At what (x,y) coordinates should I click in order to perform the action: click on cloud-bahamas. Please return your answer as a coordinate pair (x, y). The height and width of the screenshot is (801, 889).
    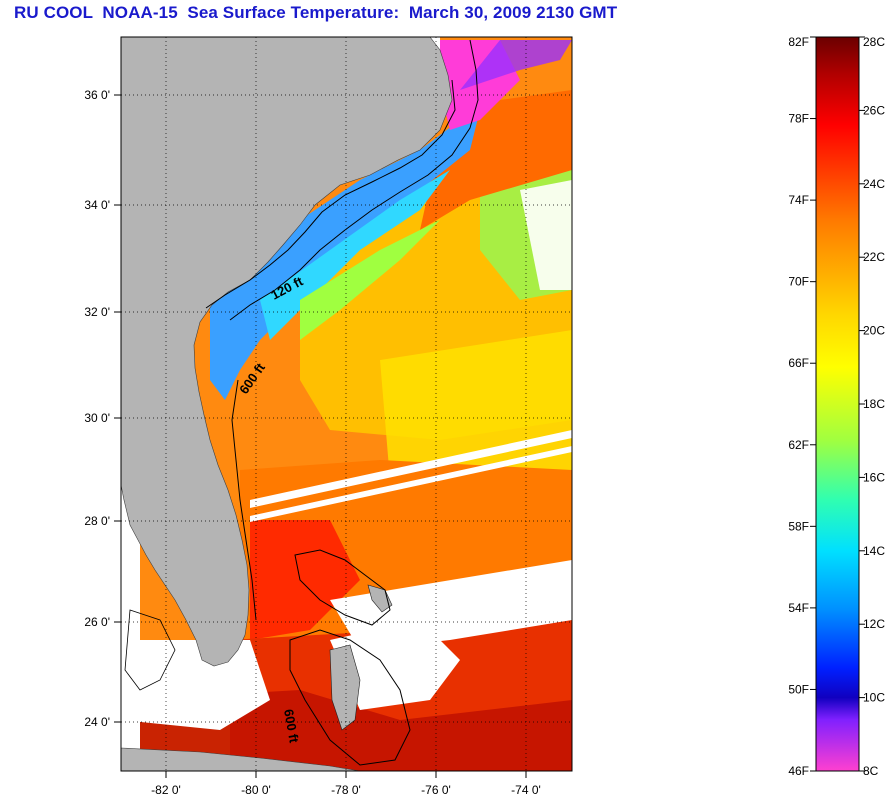
    Looking at the image, I should click on (395, 665).